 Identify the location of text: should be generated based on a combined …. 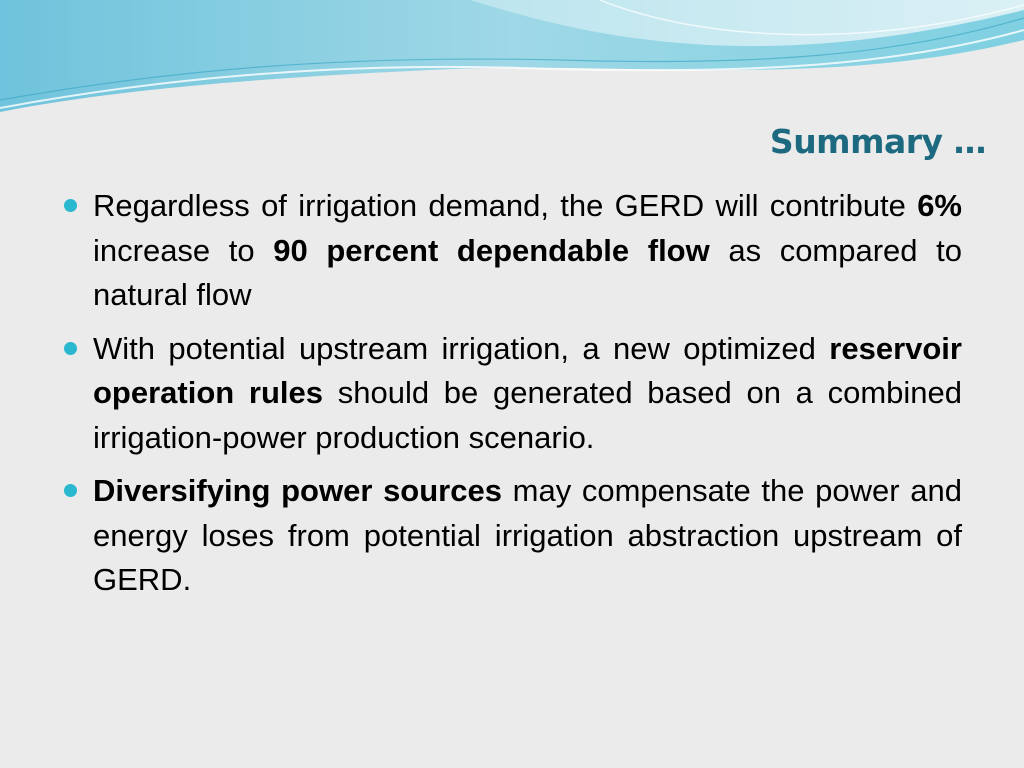
(528, 415).